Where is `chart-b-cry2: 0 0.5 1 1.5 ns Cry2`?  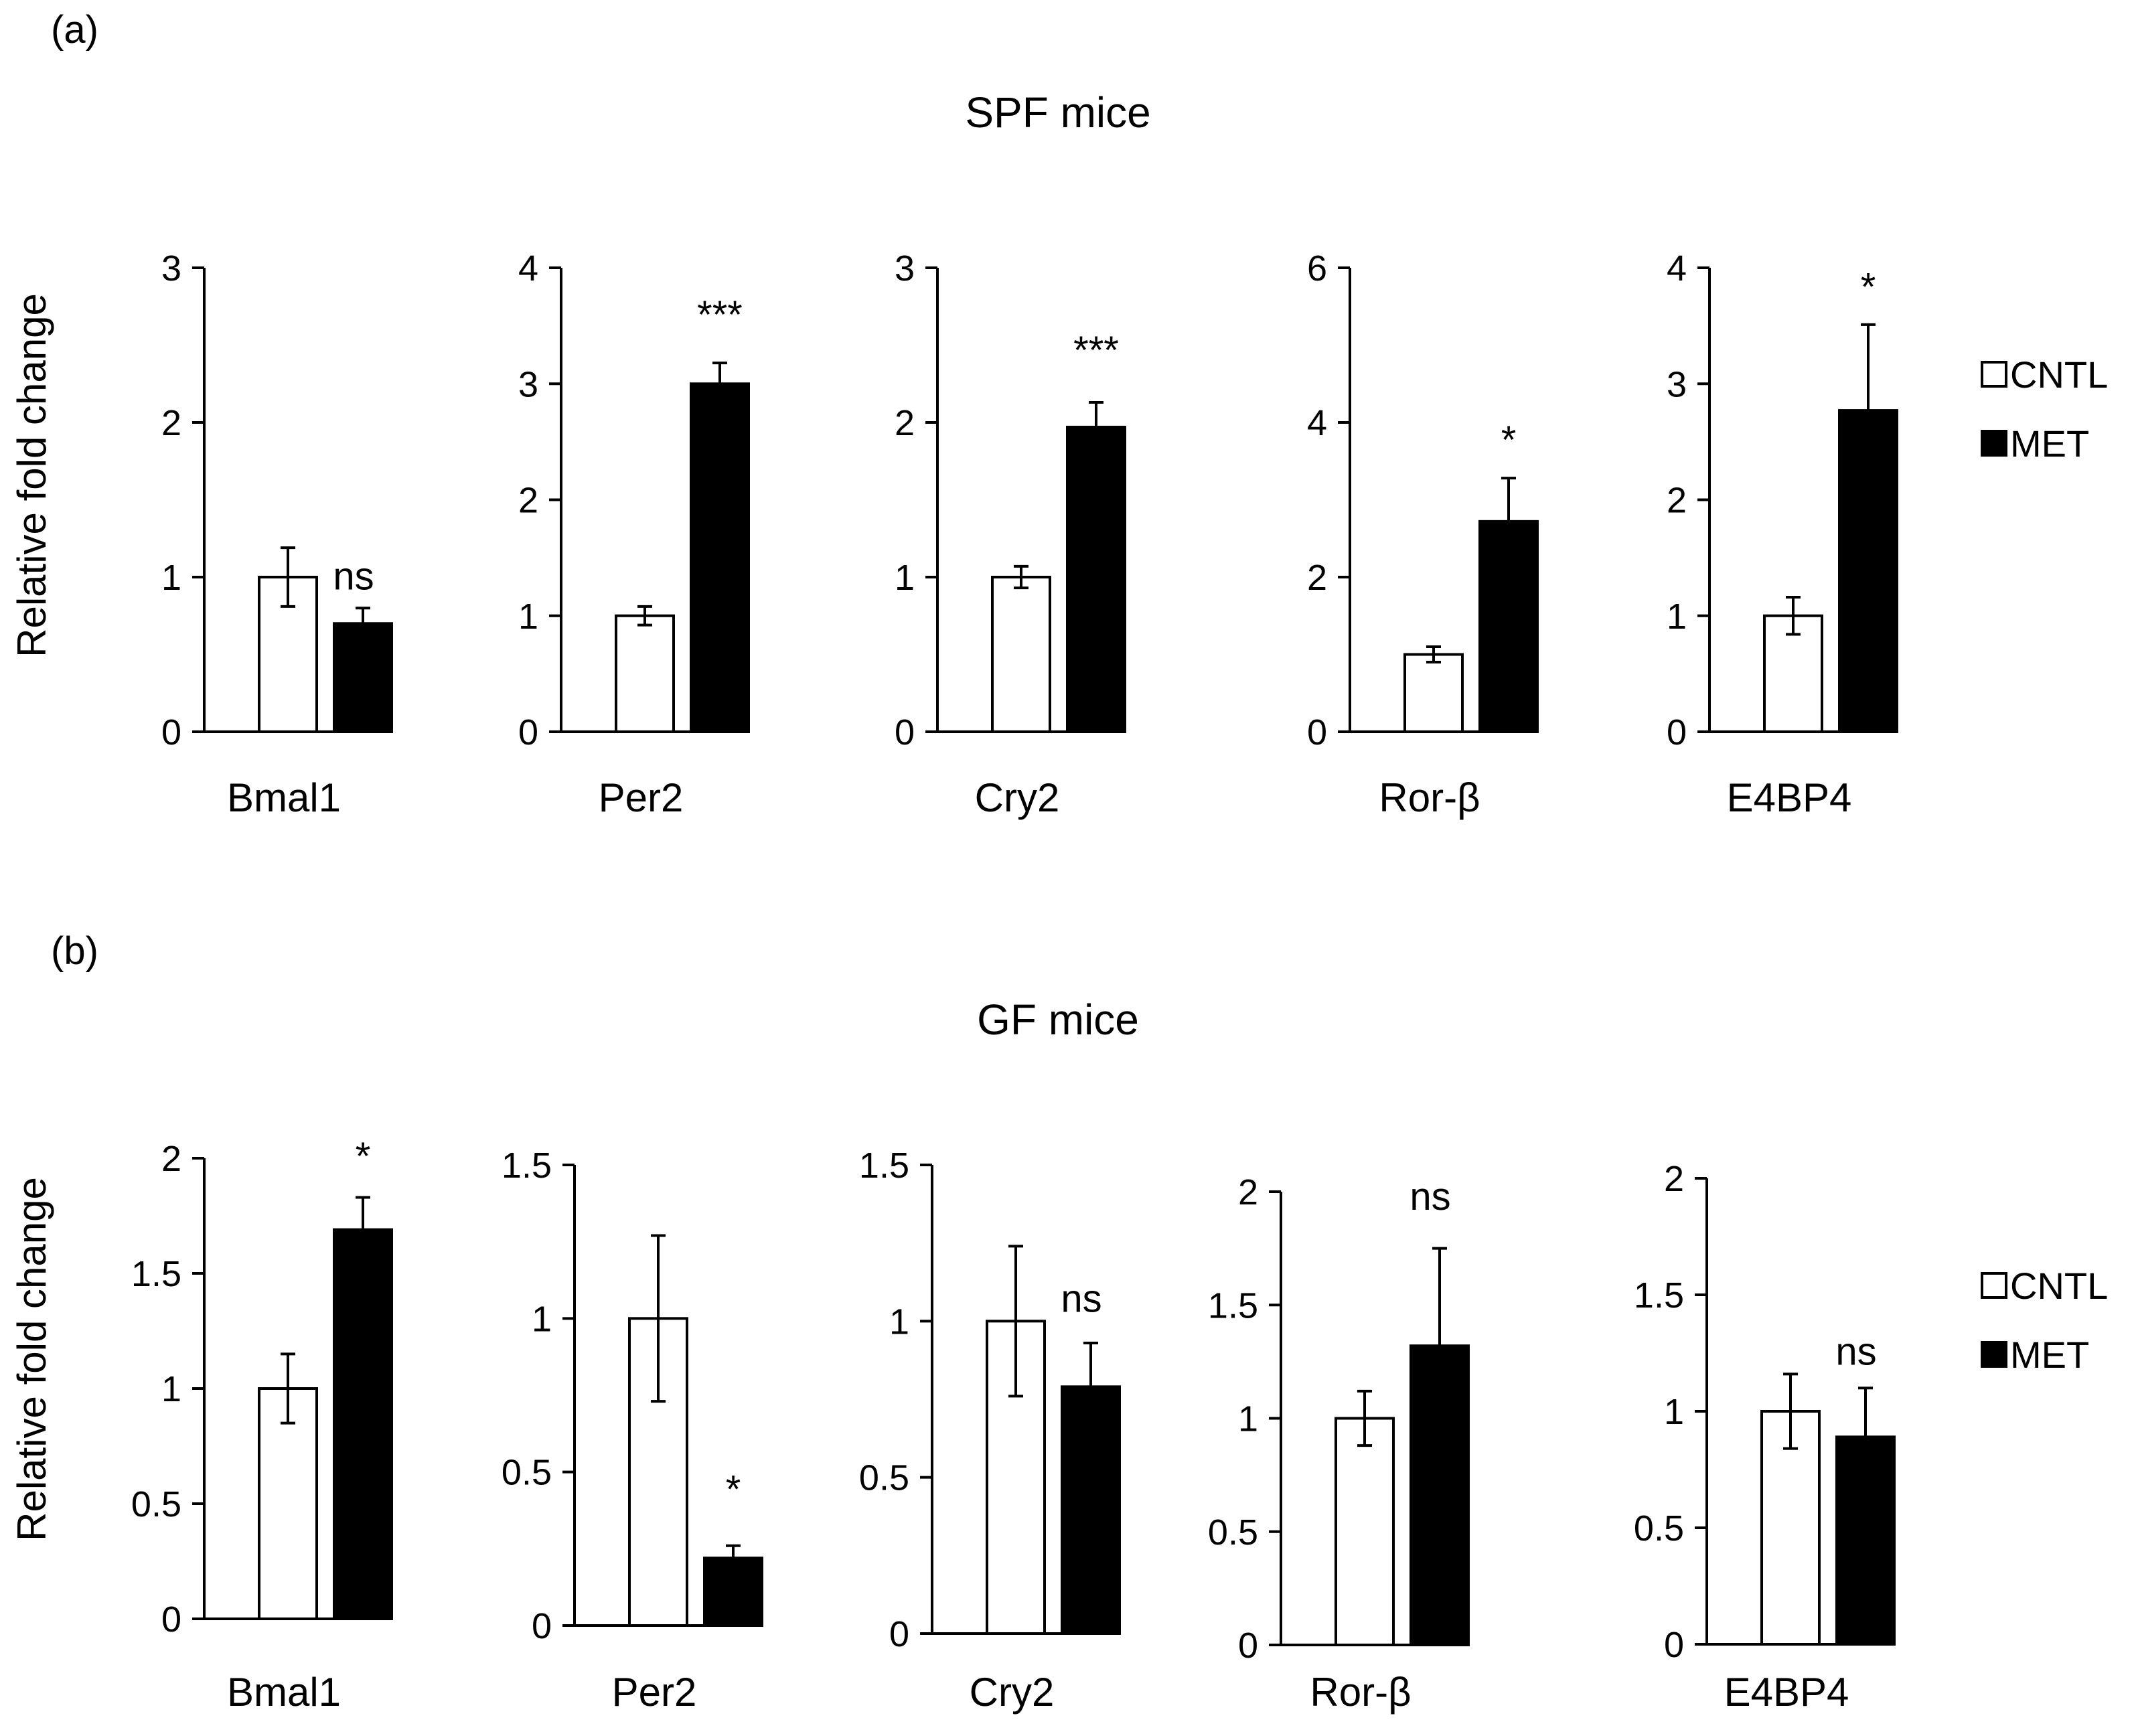 chart-b-cry2: 0 0.5 1 1.5 ns Cry2 is located at coordinates (990, 1430).